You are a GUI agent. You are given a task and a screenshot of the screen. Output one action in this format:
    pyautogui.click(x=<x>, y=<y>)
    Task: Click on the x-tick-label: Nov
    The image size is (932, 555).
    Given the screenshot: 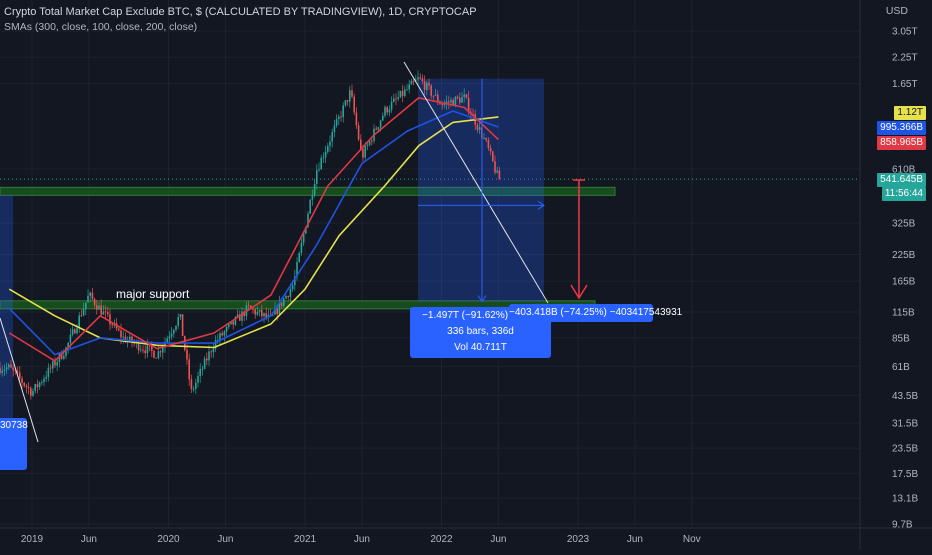 What is the action you would take?
    pyautogui.click(x=692, y=539)
    